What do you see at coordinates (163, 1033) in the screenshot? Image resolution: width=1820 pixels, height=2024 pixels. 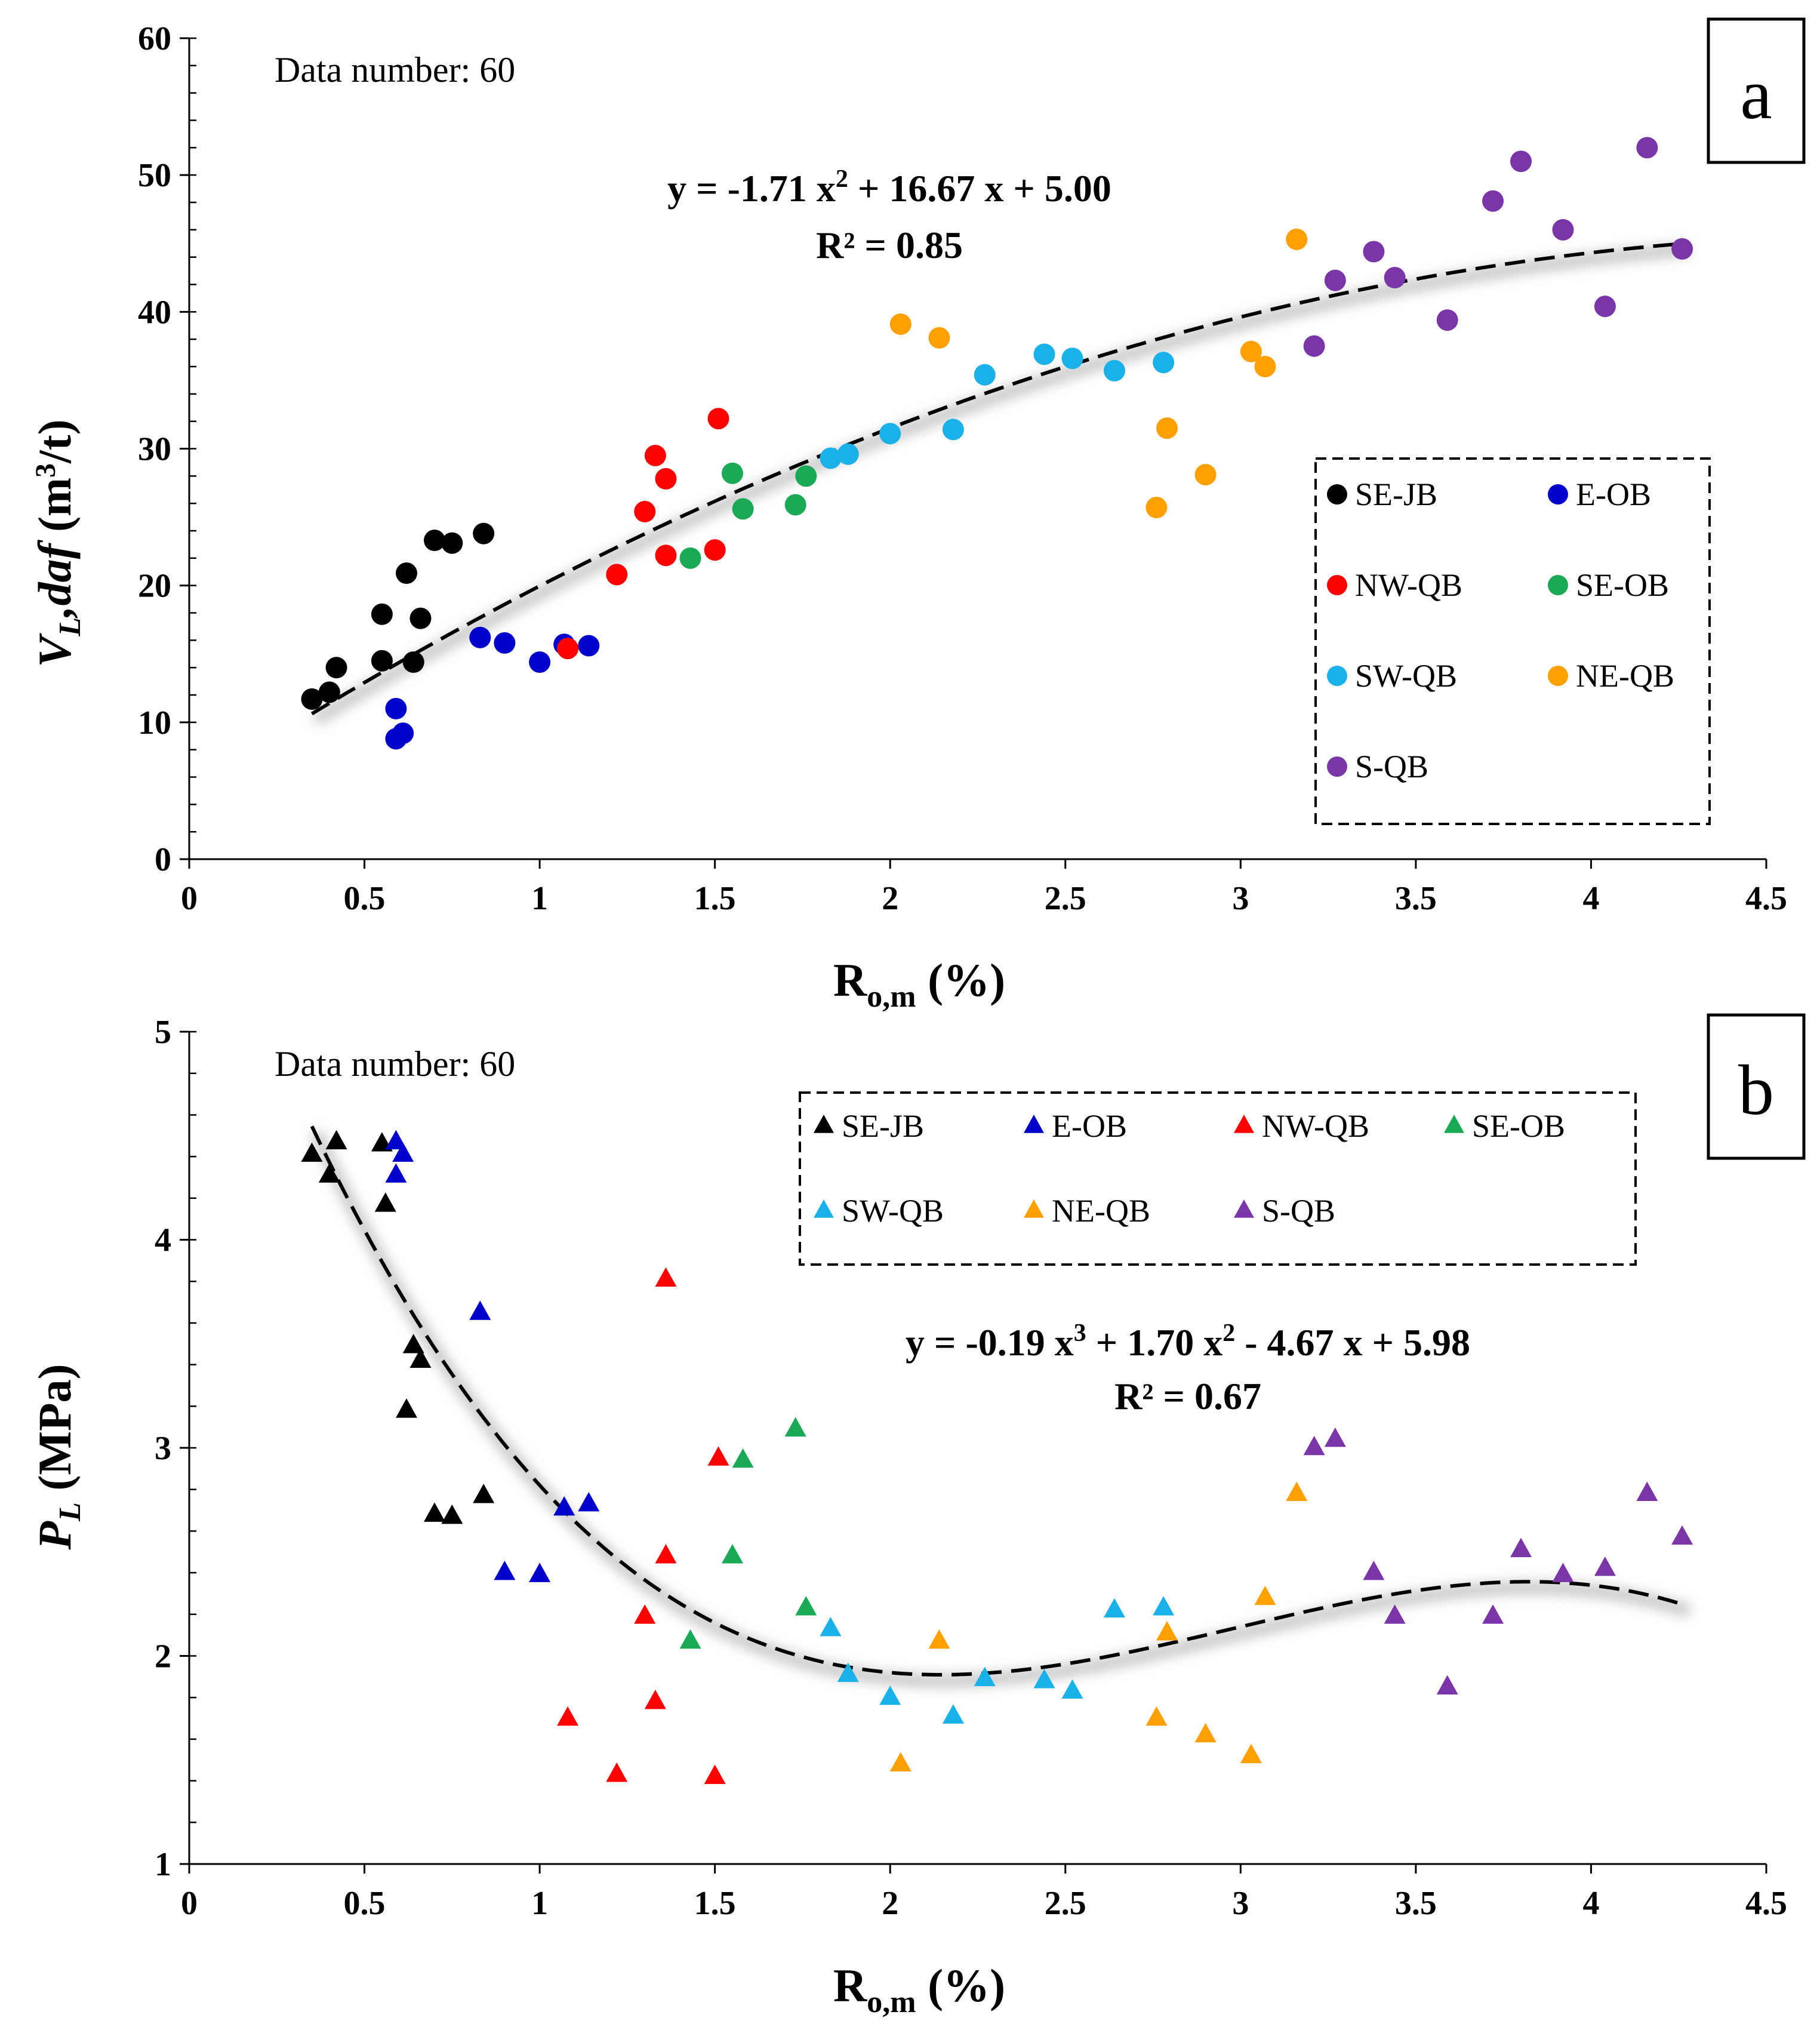 I see `y-tick-label: 5` at bounding box center [163, 1033].